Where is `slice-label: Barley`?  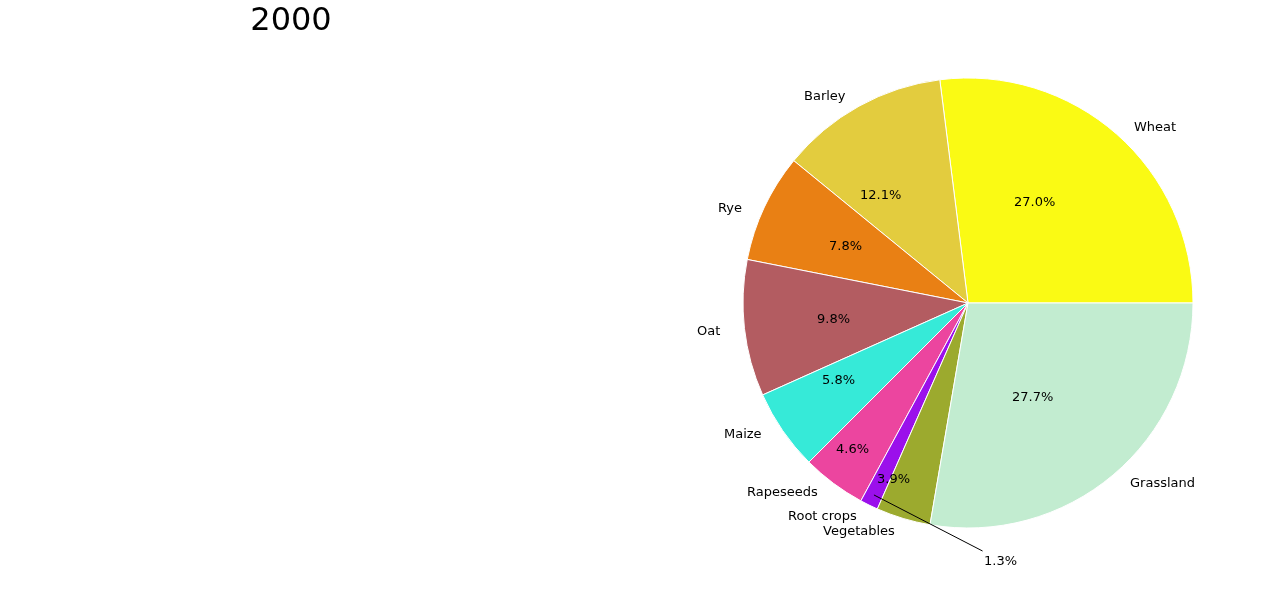 slice-label: Barley is located at coordinates (825, 95).